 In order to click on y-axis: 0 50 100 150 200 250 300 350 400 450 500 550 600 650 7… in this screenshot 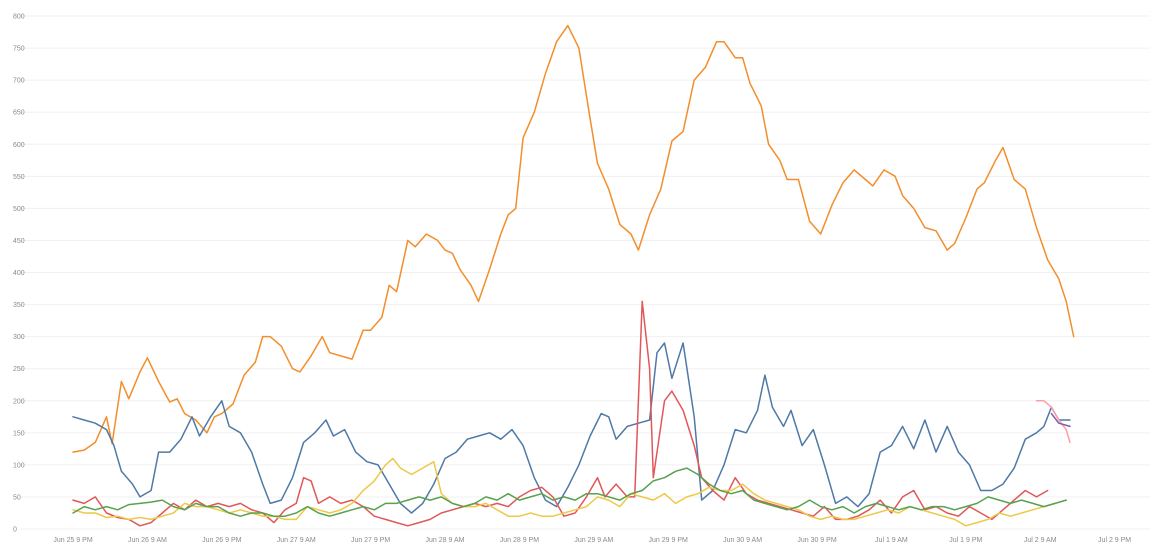, I will do `click(19, 274)`.